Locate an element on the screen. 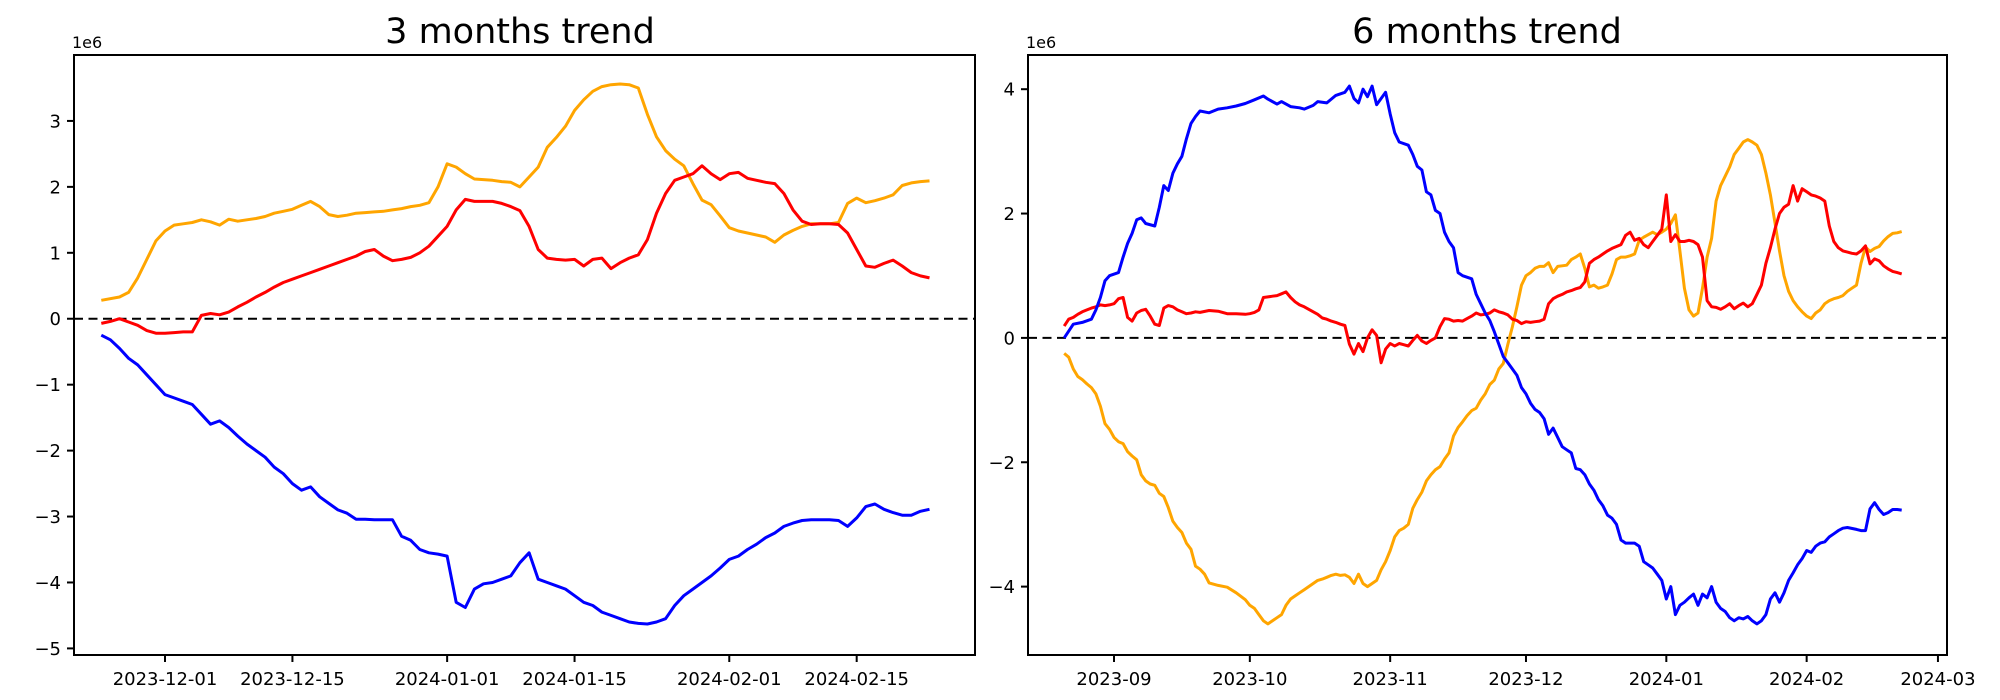 The height and width of the screenshot is (700, 2000). x-tick-label: 2024-01 is located at coordinates (1666, 679).